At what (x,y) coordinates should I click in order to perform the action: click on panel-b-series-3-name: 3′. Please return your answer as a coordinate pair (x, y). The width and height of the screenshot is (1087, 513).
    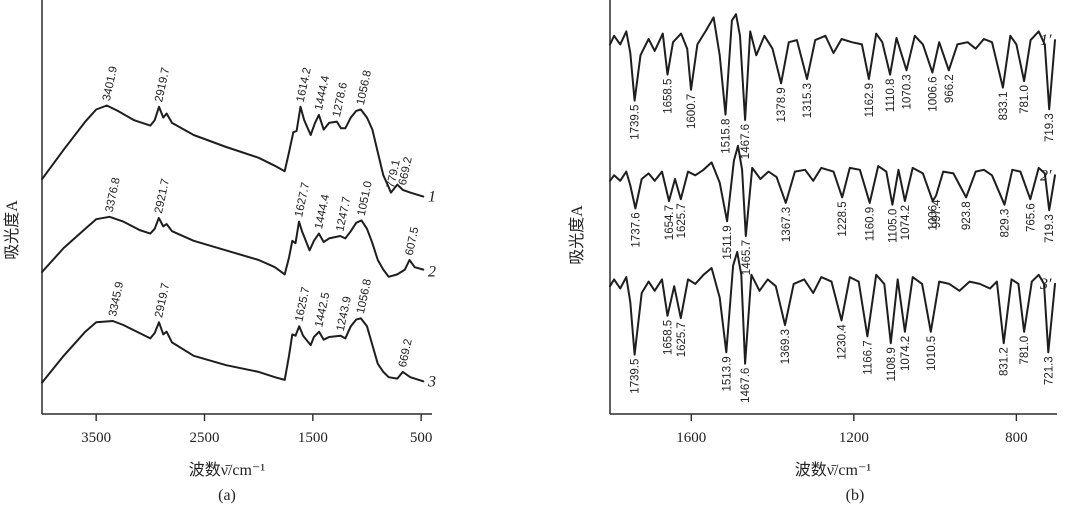
    Looking at the image, I should click on (1045, 284).